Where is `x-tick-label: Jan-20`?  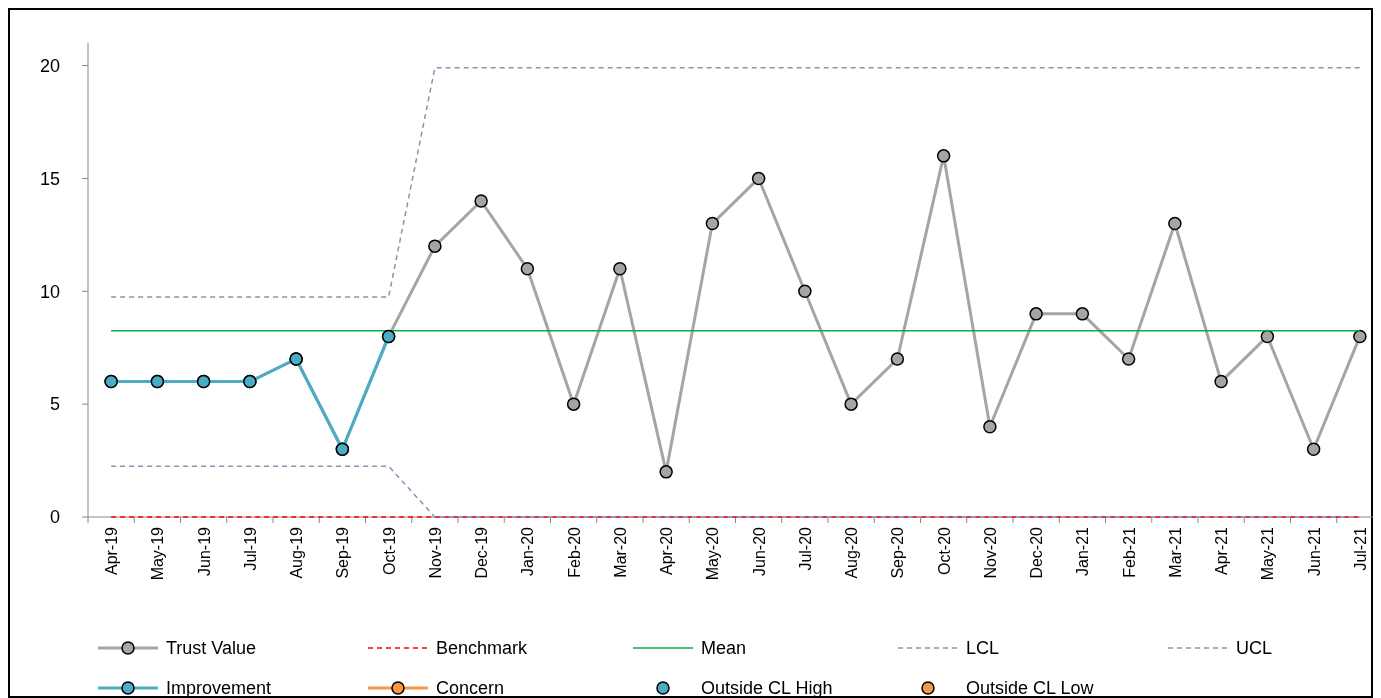
x-tick-label: Jan-20 is located at coordinates (528, 551).